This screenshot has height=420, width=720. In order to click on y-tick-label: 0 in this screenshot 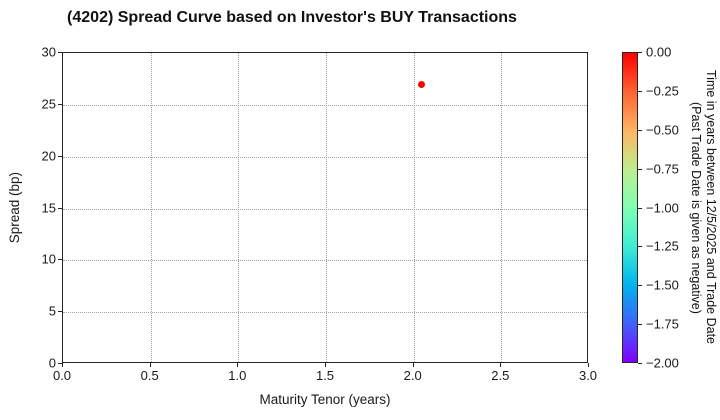, I will do `click(52, 363)`.